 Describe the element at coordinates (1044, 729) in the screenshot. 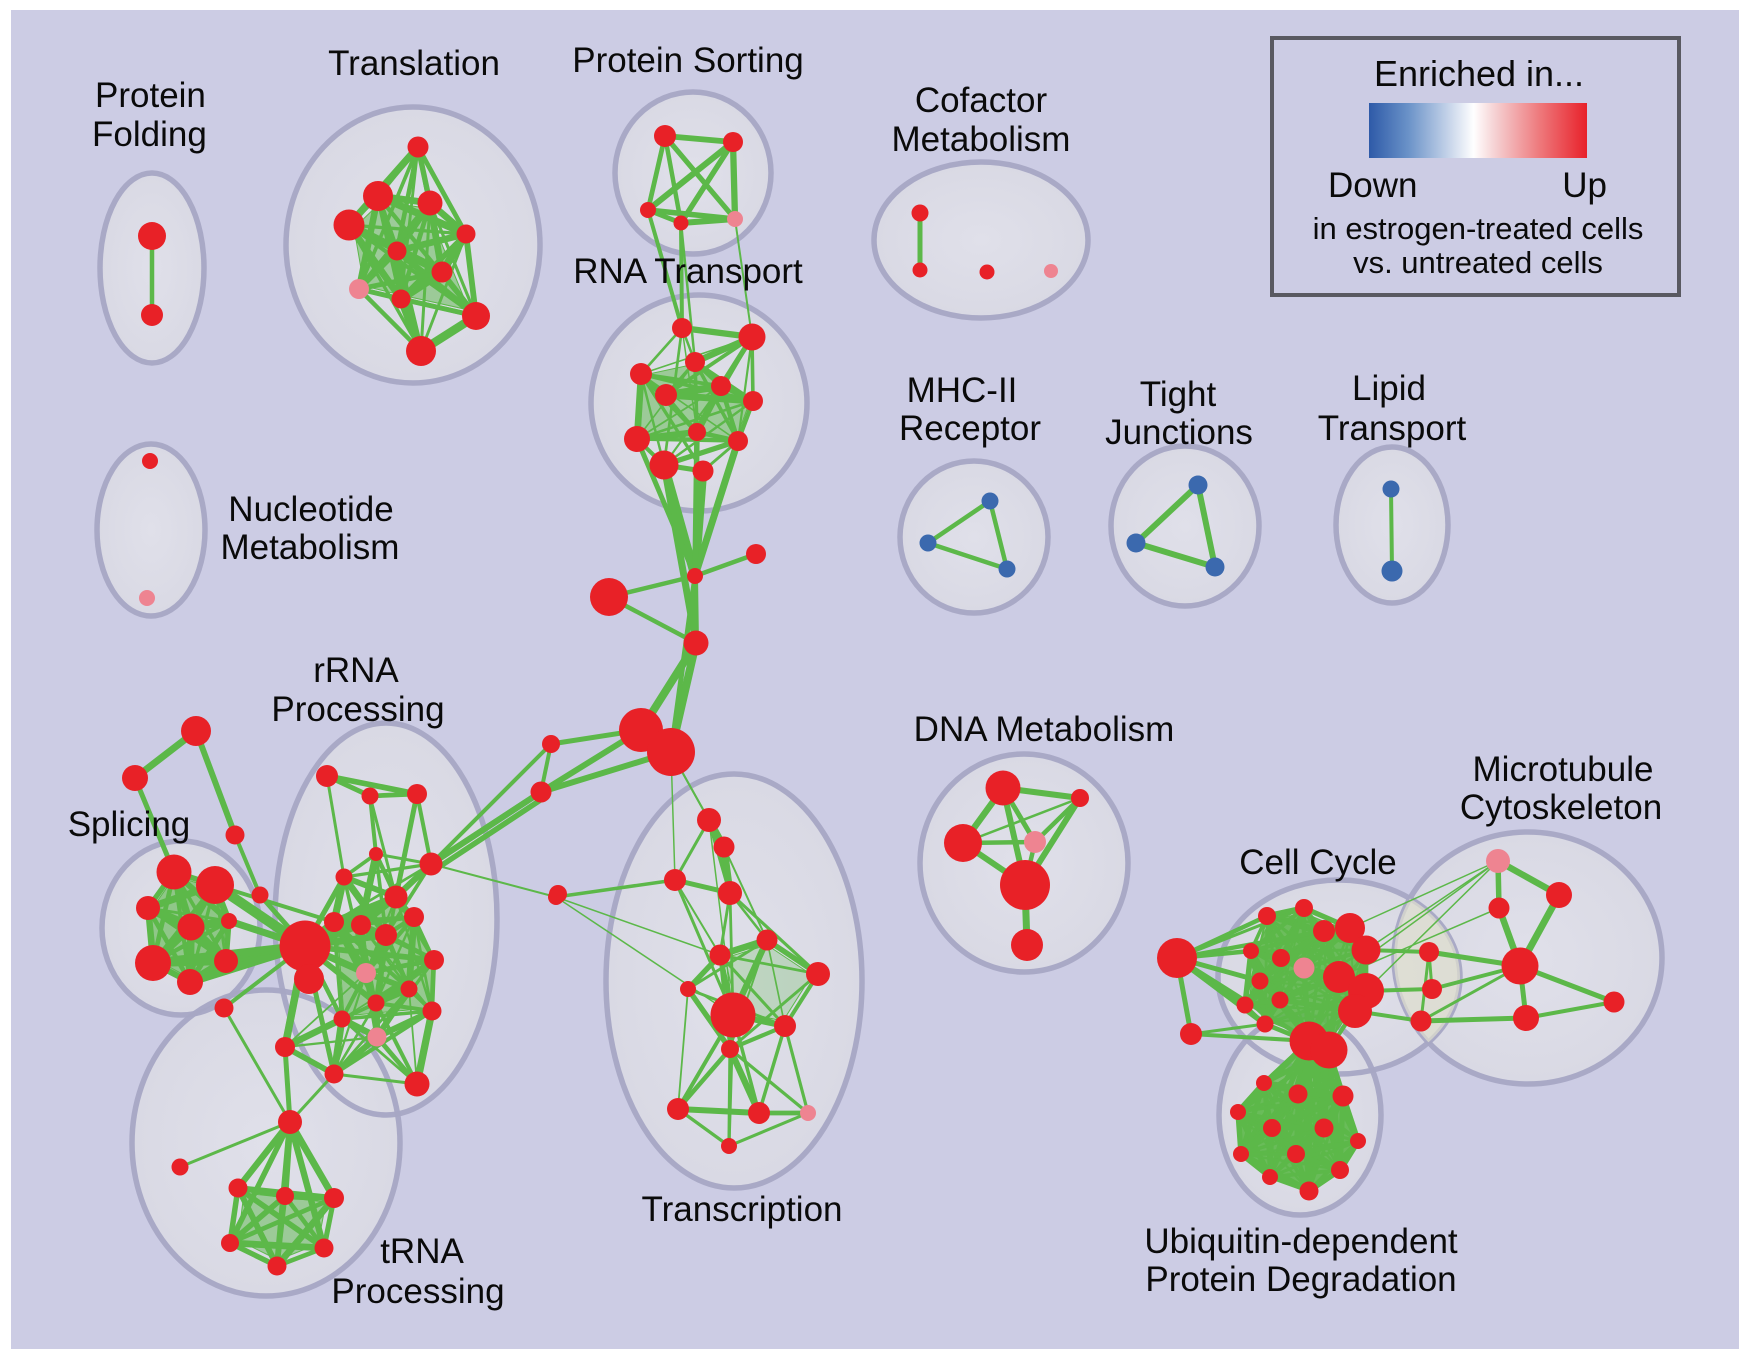

I see `svg-text: DNA Metabolism` at that location.